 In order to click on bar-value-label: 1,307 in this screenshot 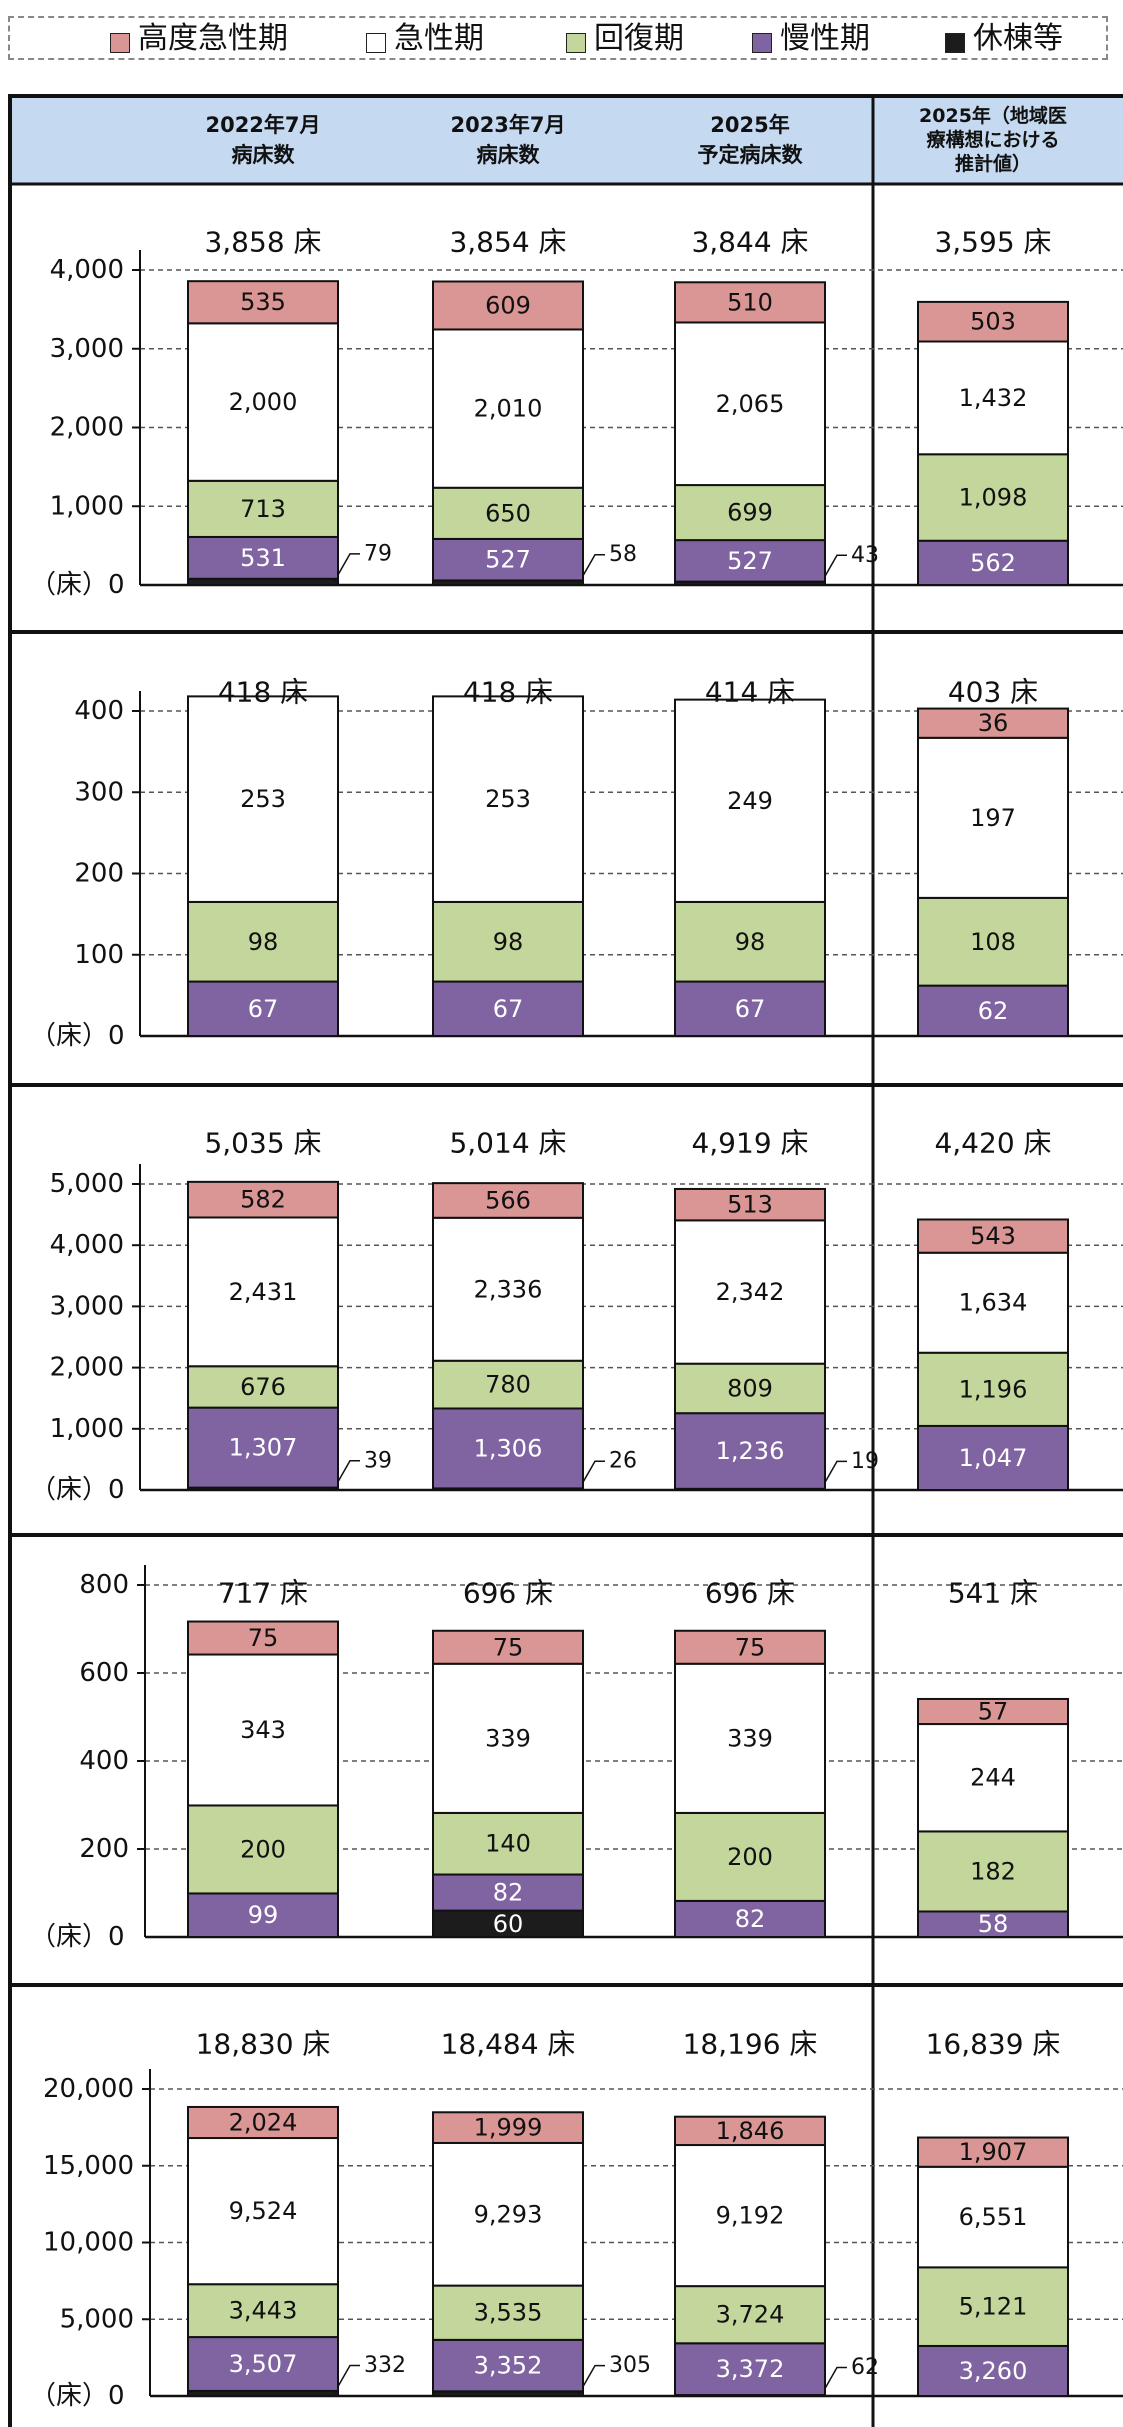, I will do `click(263, 1448)`.